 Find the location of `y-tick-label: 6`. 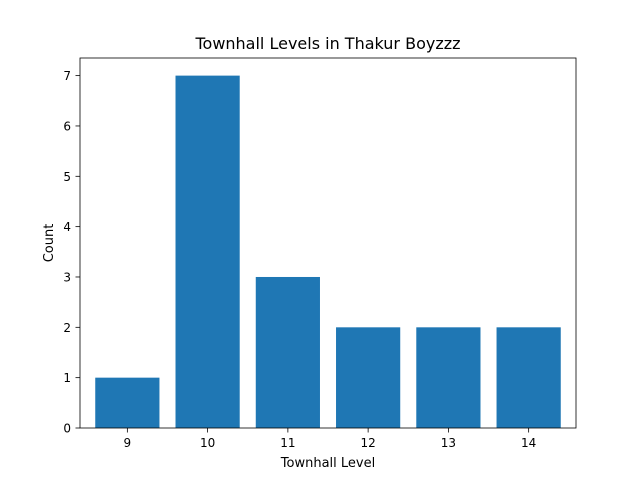

y-tick-label: 6 is located at coordinates (67, 126).